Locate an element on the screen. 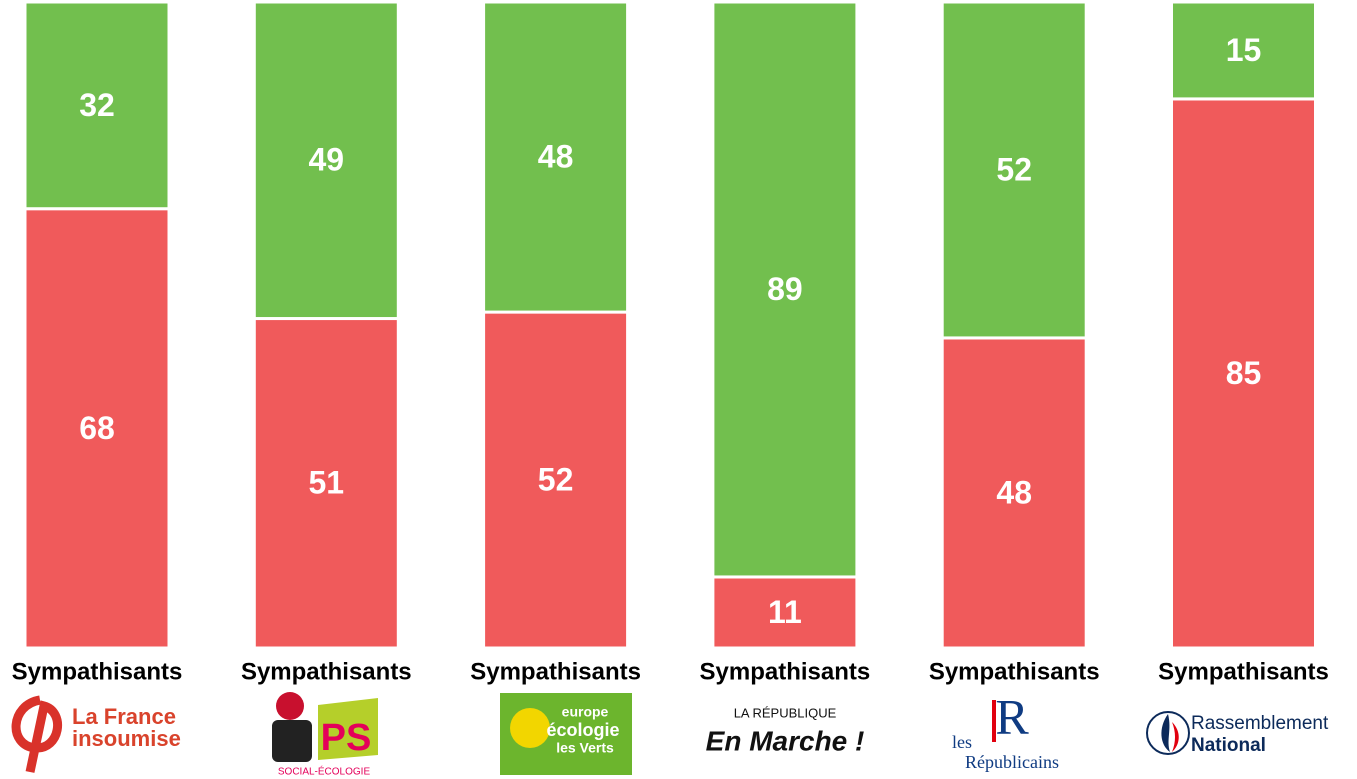 This screenshot has width=1357, height=779. data-label: 89 is located at coordinates (785, 289).